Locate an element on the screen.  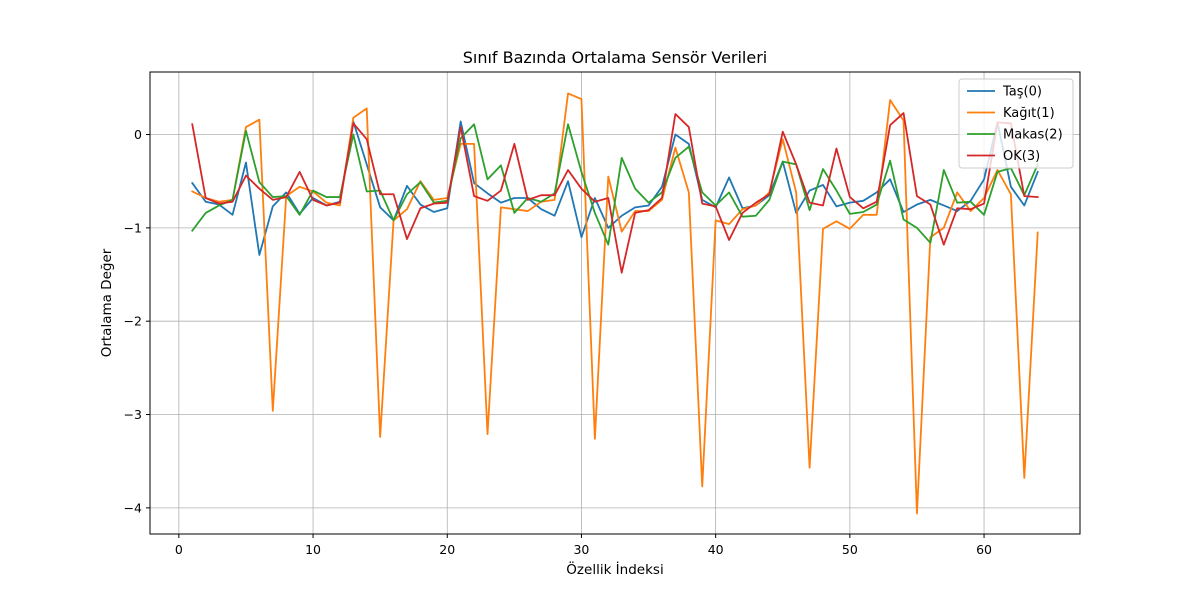
x-tick-label: 20 is located at coordinates (447, 549).